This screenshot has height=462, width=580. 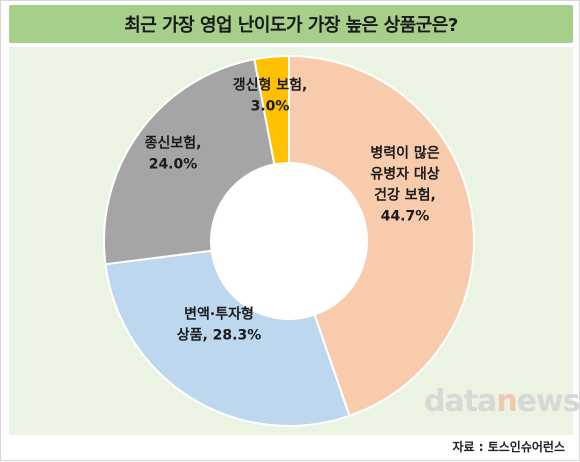 I want to click on chart-title: 최근 가장 영업 난이도가 가장 높은 상품군은?, so click(x=291, y=24).